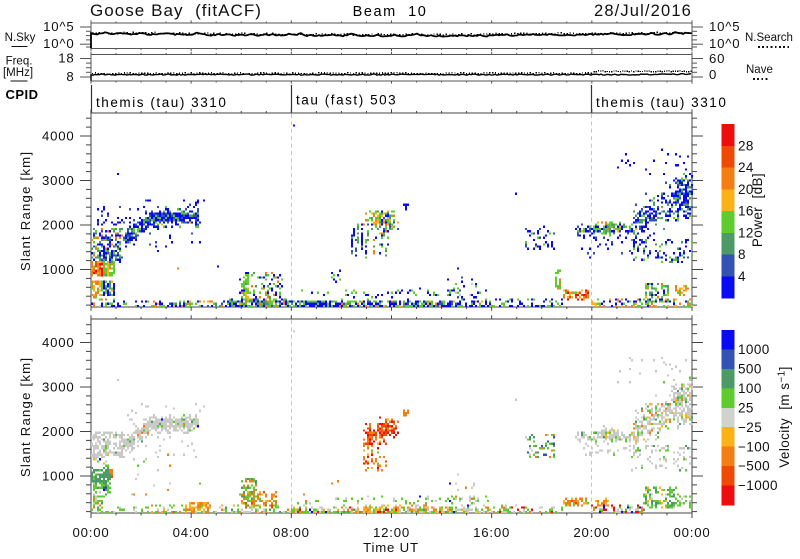 Image resolution: width=800 pixels, height=559 pixels. What do you see at coordinates (759, 70) in the screenshot?
I see `svg-text: Nave` at bounding box center [759, 70].